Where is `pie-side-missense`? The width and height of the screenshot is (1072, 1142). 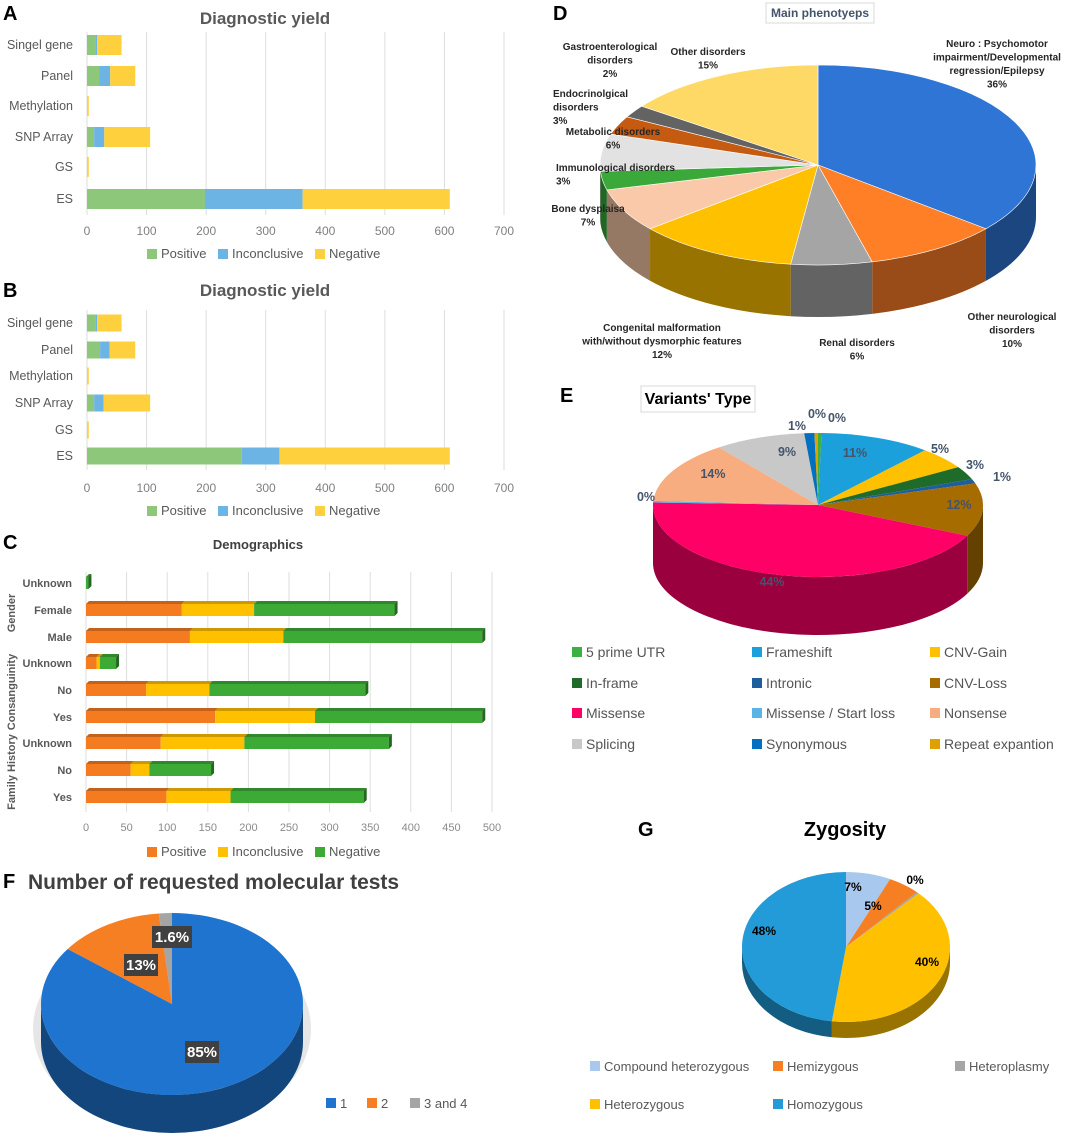 pie-side-missense is located at coordinates (810, 570).